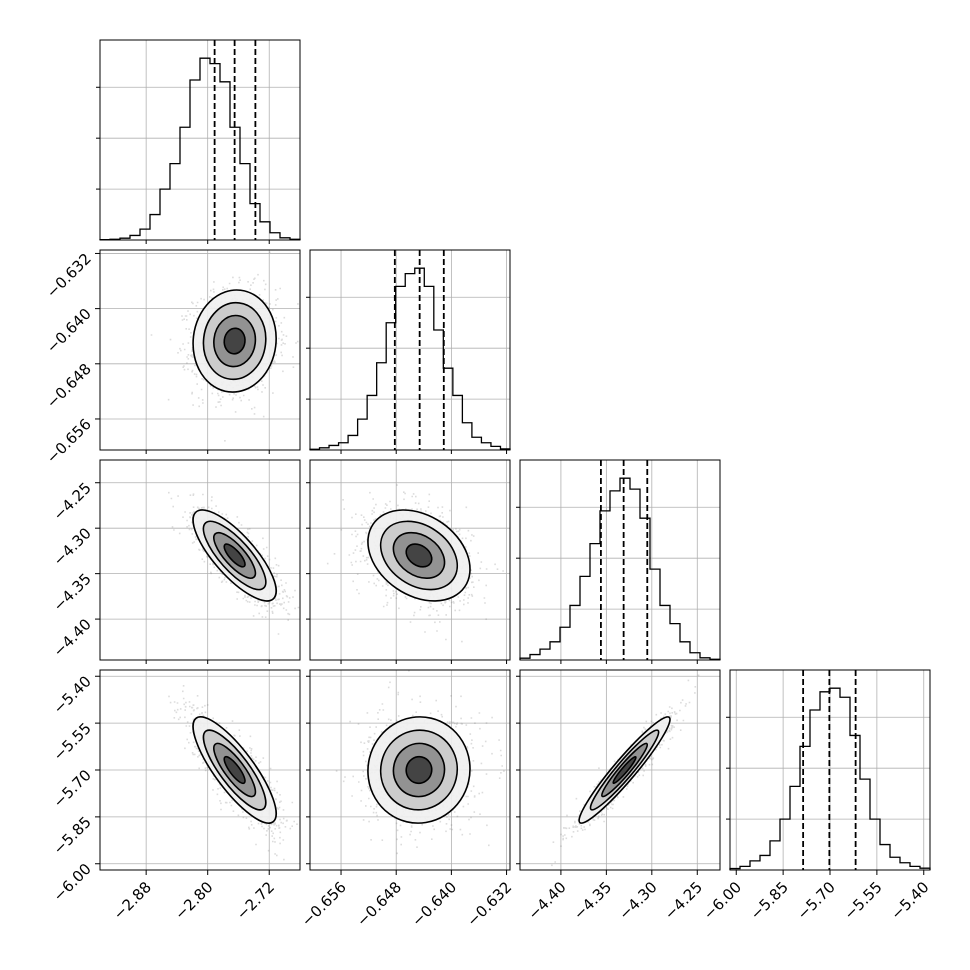  I want to click on x-tick-label-p4: −5.40, so click(909, 900).